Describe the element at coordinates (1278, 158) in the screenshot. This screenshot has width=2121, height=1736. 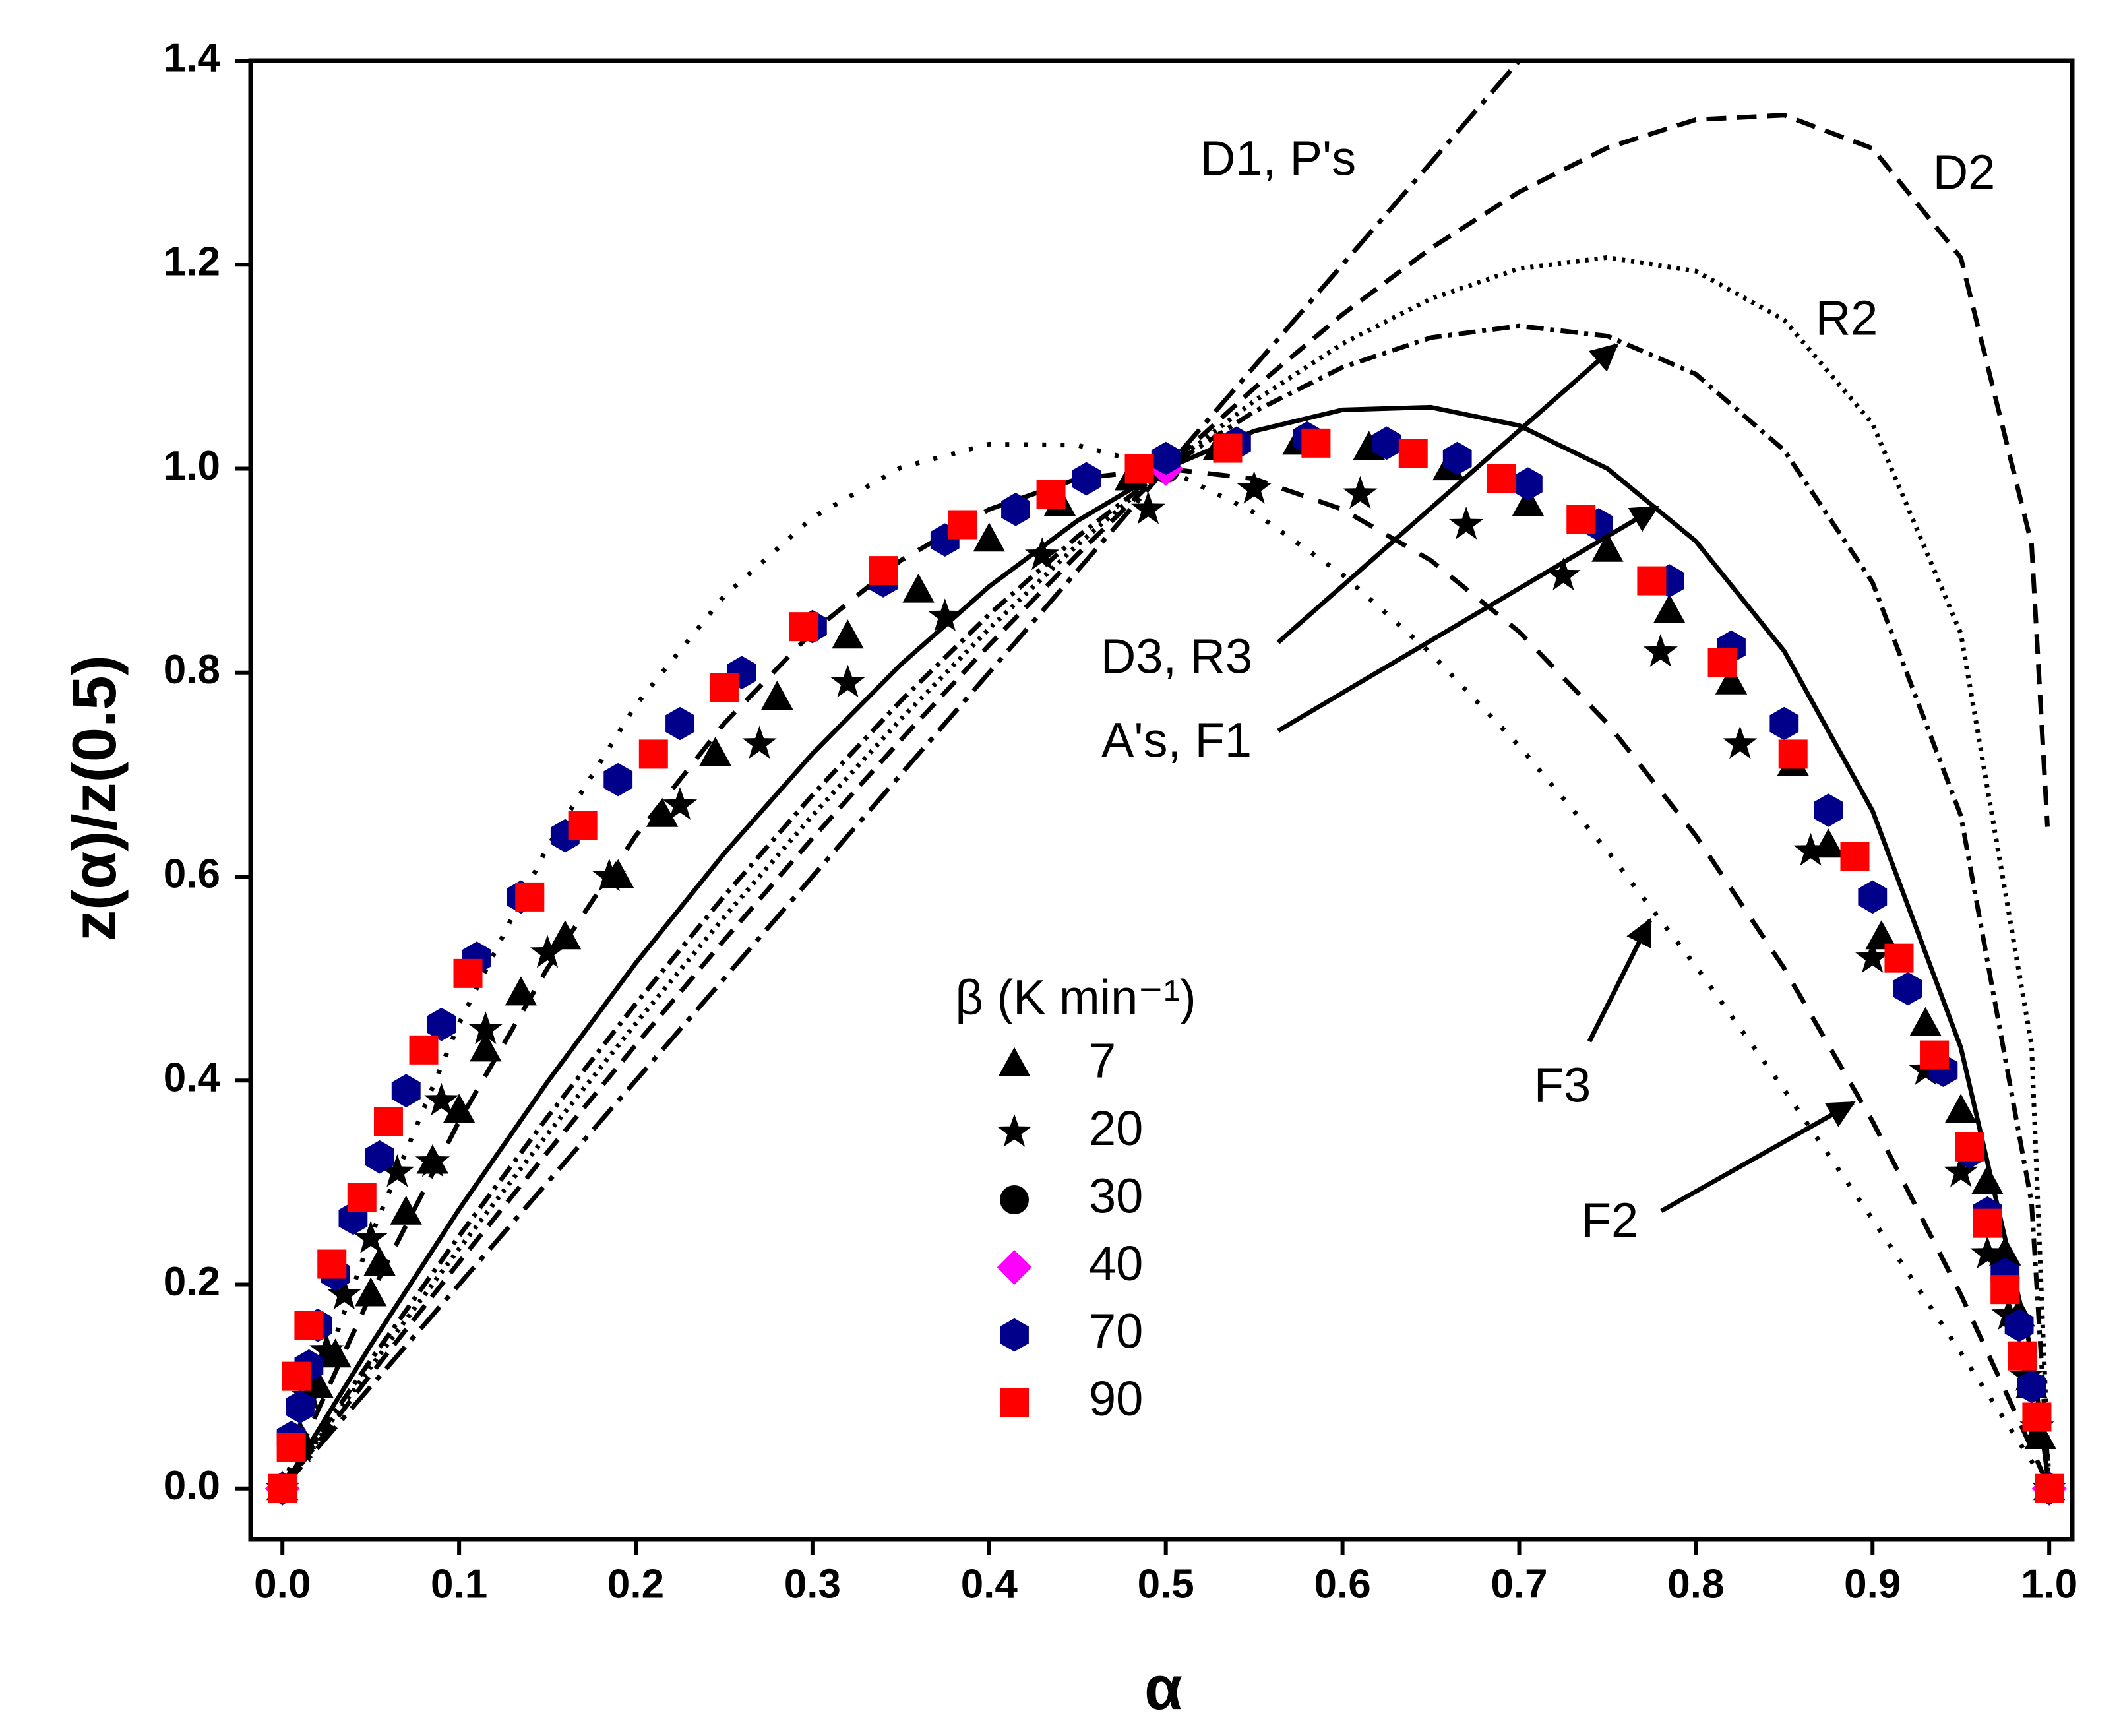
I see `curve-label: D1, P's` at that location.